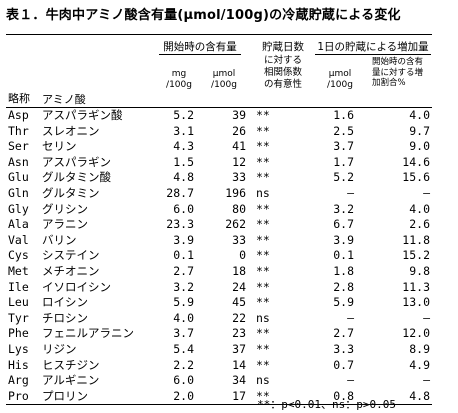  I want to click on cell-abbr: Asp, so click(18, 115).